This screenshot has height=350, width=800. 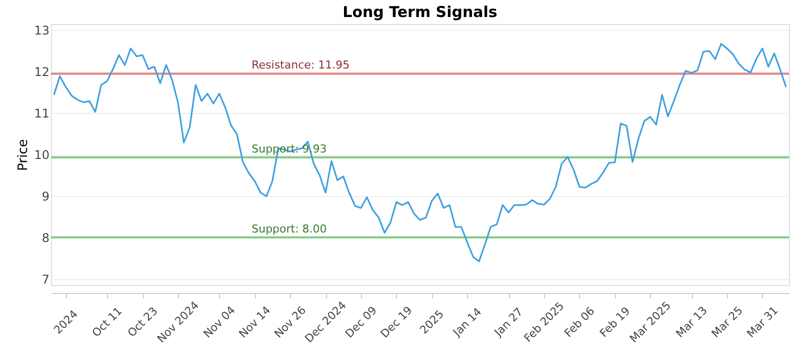 What do you see at coordinates (289, 229) in the screenshot?
I see `ref-line-label: Support: 8.00` at bounding box center [289, 229].